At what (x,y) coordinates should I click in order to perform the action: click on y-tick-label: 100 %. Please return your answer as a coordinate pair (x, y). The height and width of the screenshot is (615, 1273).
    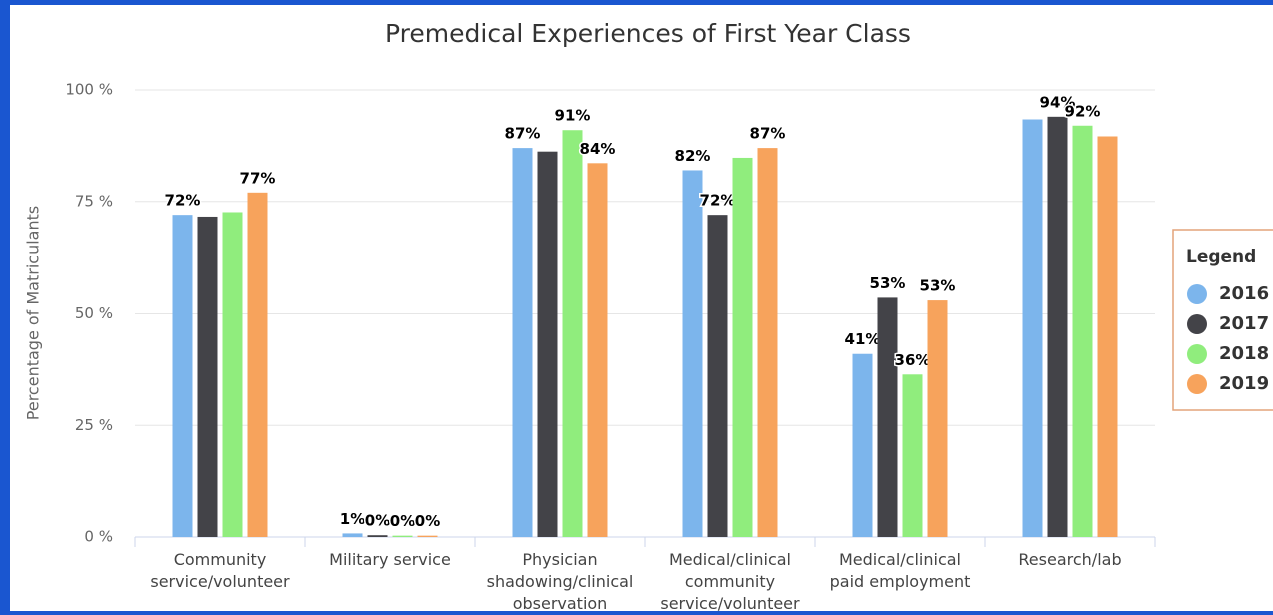
    Looking at the image, I should click on (89, 90).